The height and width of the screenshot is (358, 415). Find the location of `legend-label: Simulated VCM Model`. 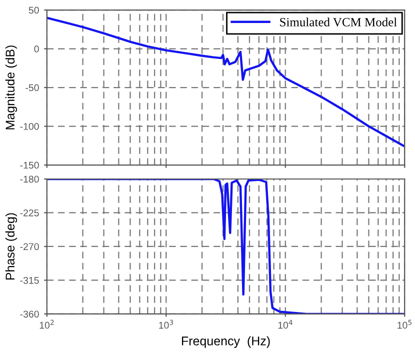

legend-label: Simulated VCM Model is located at coordinates (338, 22).